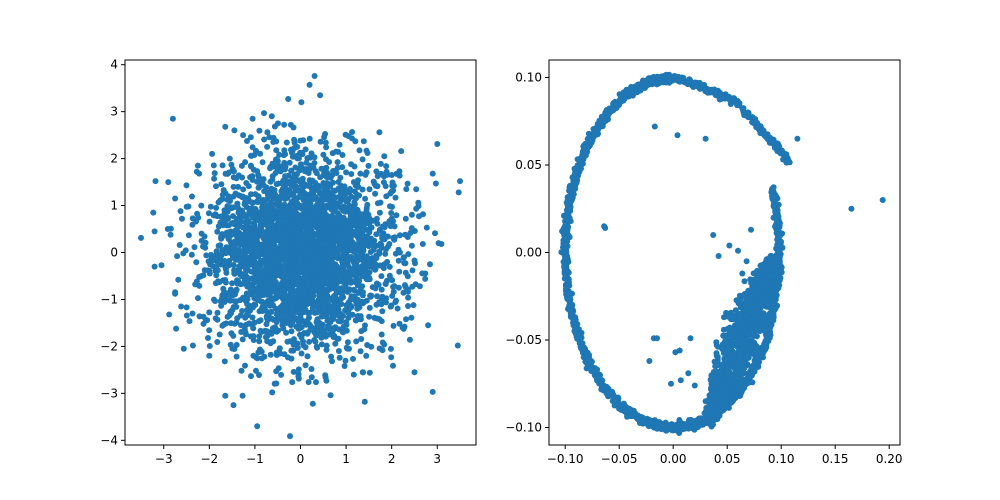  Describe the element at coordinates (392, 459) in the screenshot. I see `x-tick-label: 2` at that location.